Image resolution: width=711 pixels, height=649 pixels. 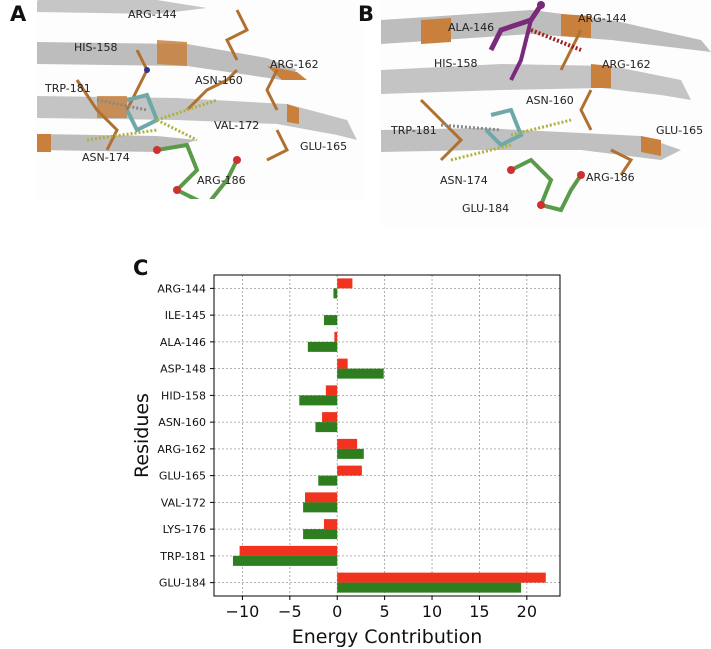 What do you see at coordinates (387, 637) in the screenshot?
I see `x-axis-label: Energy Contribution` at bounding box center [387, 637].